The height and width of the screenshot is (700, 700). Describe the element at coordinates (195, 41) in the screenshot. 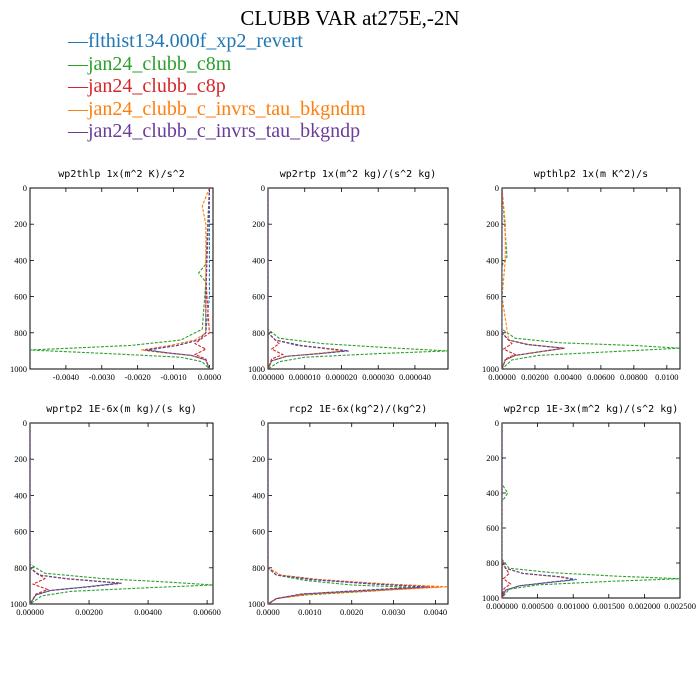

I see `legend-label: flthist134.000f_xp2_revert` at that location.